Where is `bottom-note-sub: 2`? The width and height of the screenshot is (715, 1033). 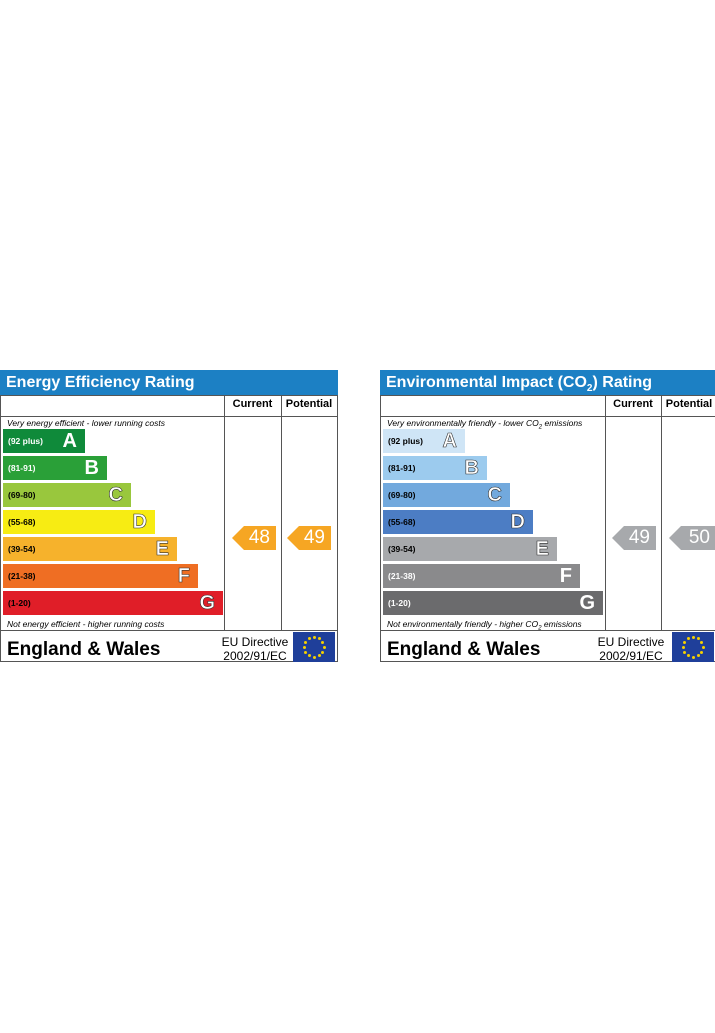
bottom-note-sub: 2 is located at coordinates (540, 628).